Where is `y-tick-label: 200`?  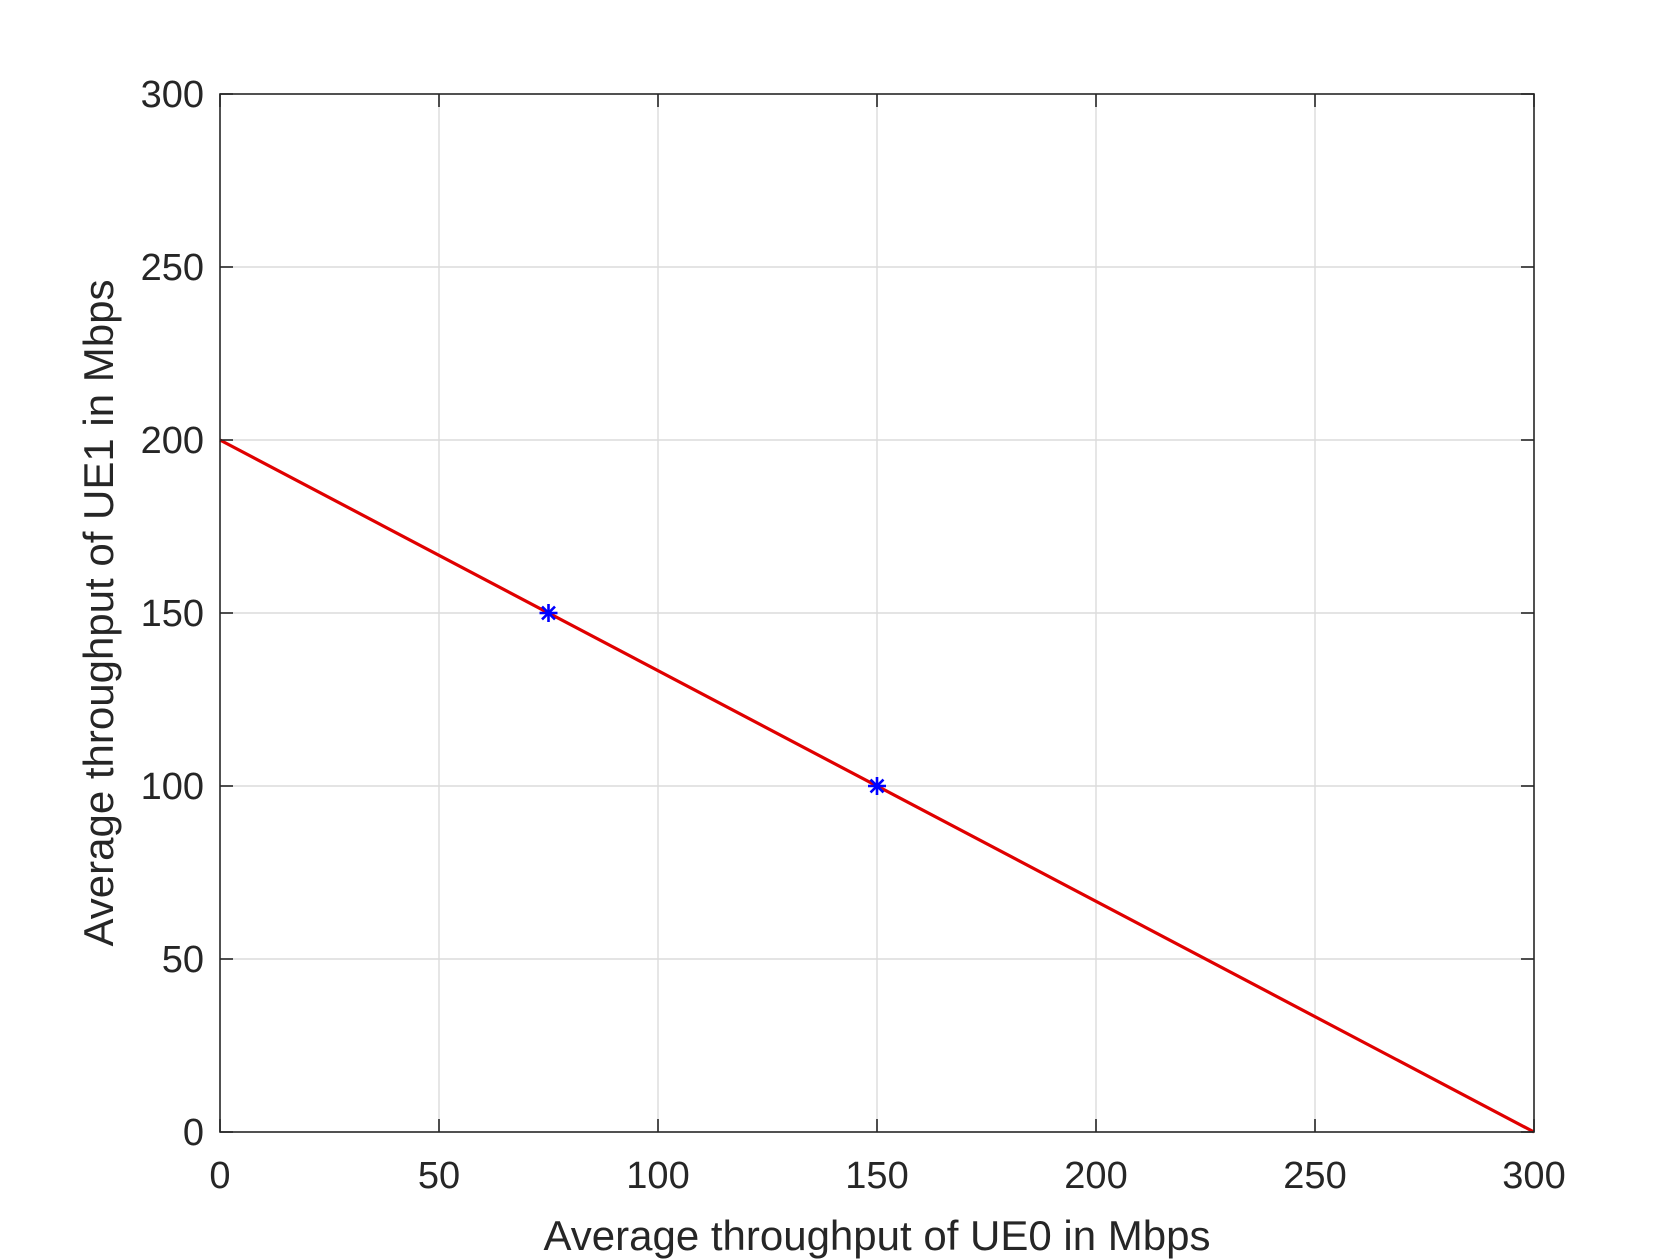
y-tick-label: 200 is located at coordinates (172, 441).